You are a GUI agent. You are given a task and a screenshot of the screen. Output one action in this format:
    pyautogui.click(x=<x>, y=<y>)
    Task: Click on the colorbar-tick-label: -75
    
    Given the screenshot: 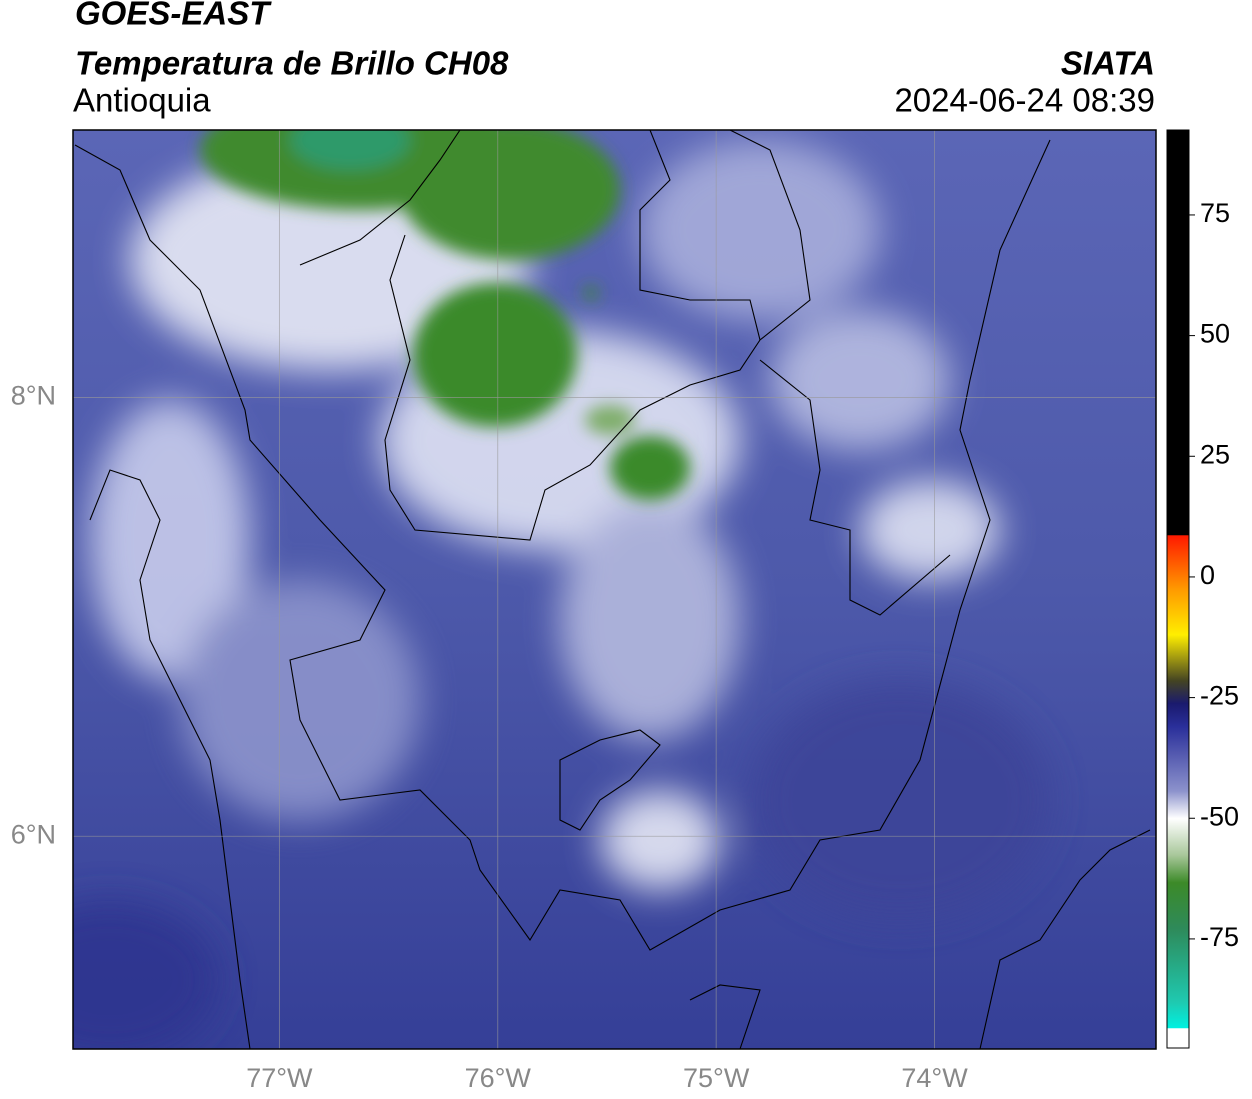 What is the action you would take?
    pyautogui.click(x=1219, y=937)
    